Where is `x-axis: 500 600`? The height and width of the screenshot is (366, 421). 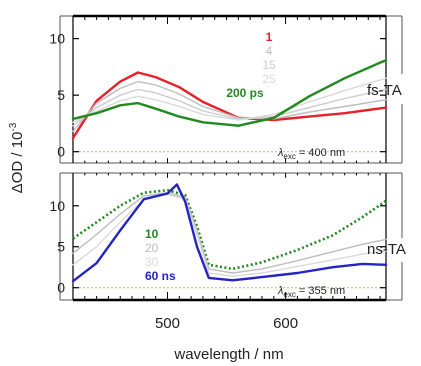 x-axis: 500 600 is located at coordinates (226, 323).